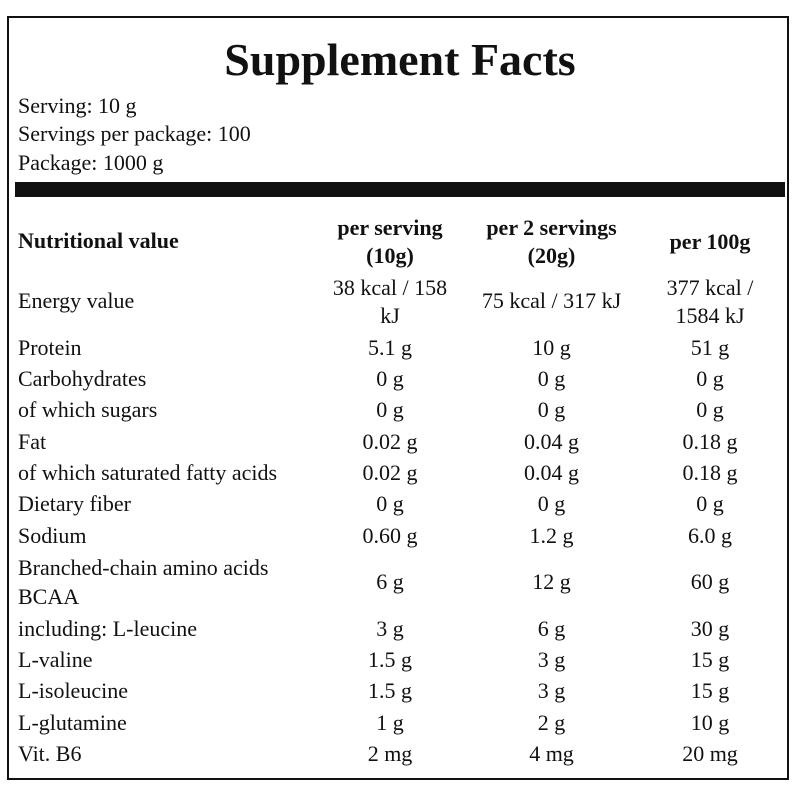 The image size is (800, 800). What do you see at coordinates (710, 722) in the screenshot?
I see `row-per-100g: 10 g` at bounding box center [710, 722].